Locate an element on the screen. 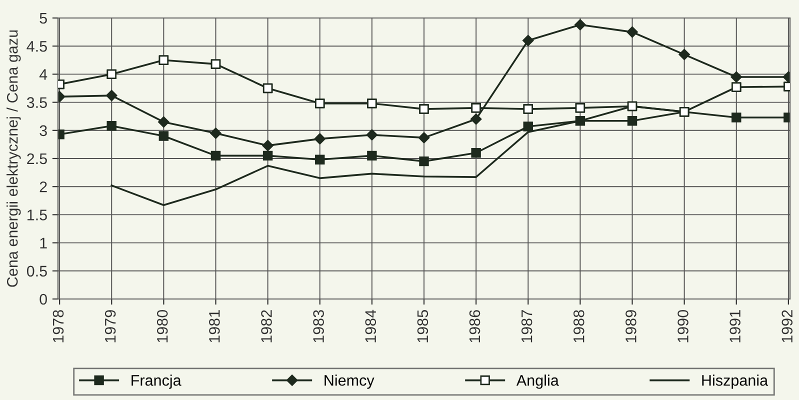 This screenshot has height=400, width=799. y-tick-label: 5 is located at coordinates (43, 18).